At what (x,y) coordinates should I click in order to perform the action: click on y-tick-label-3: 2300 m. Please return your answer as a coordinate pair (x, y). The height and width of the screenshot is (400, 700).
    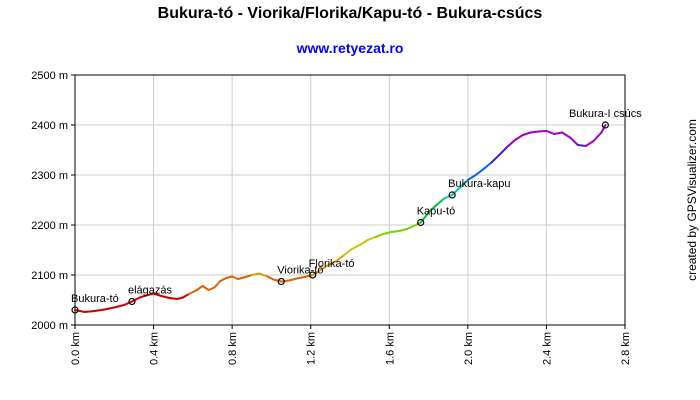
    Looking at the image, I should click on (49, 176).